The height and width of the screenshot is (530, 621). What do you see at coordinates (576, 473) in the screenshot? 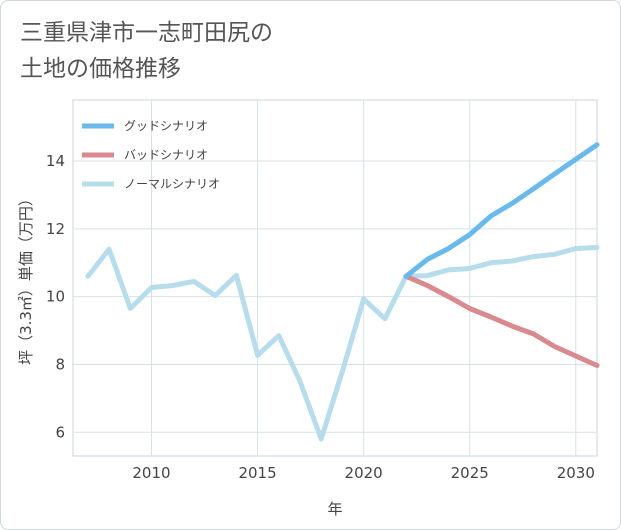
I see `x-tick-2030: 2030` at bounding box center [576, 473].